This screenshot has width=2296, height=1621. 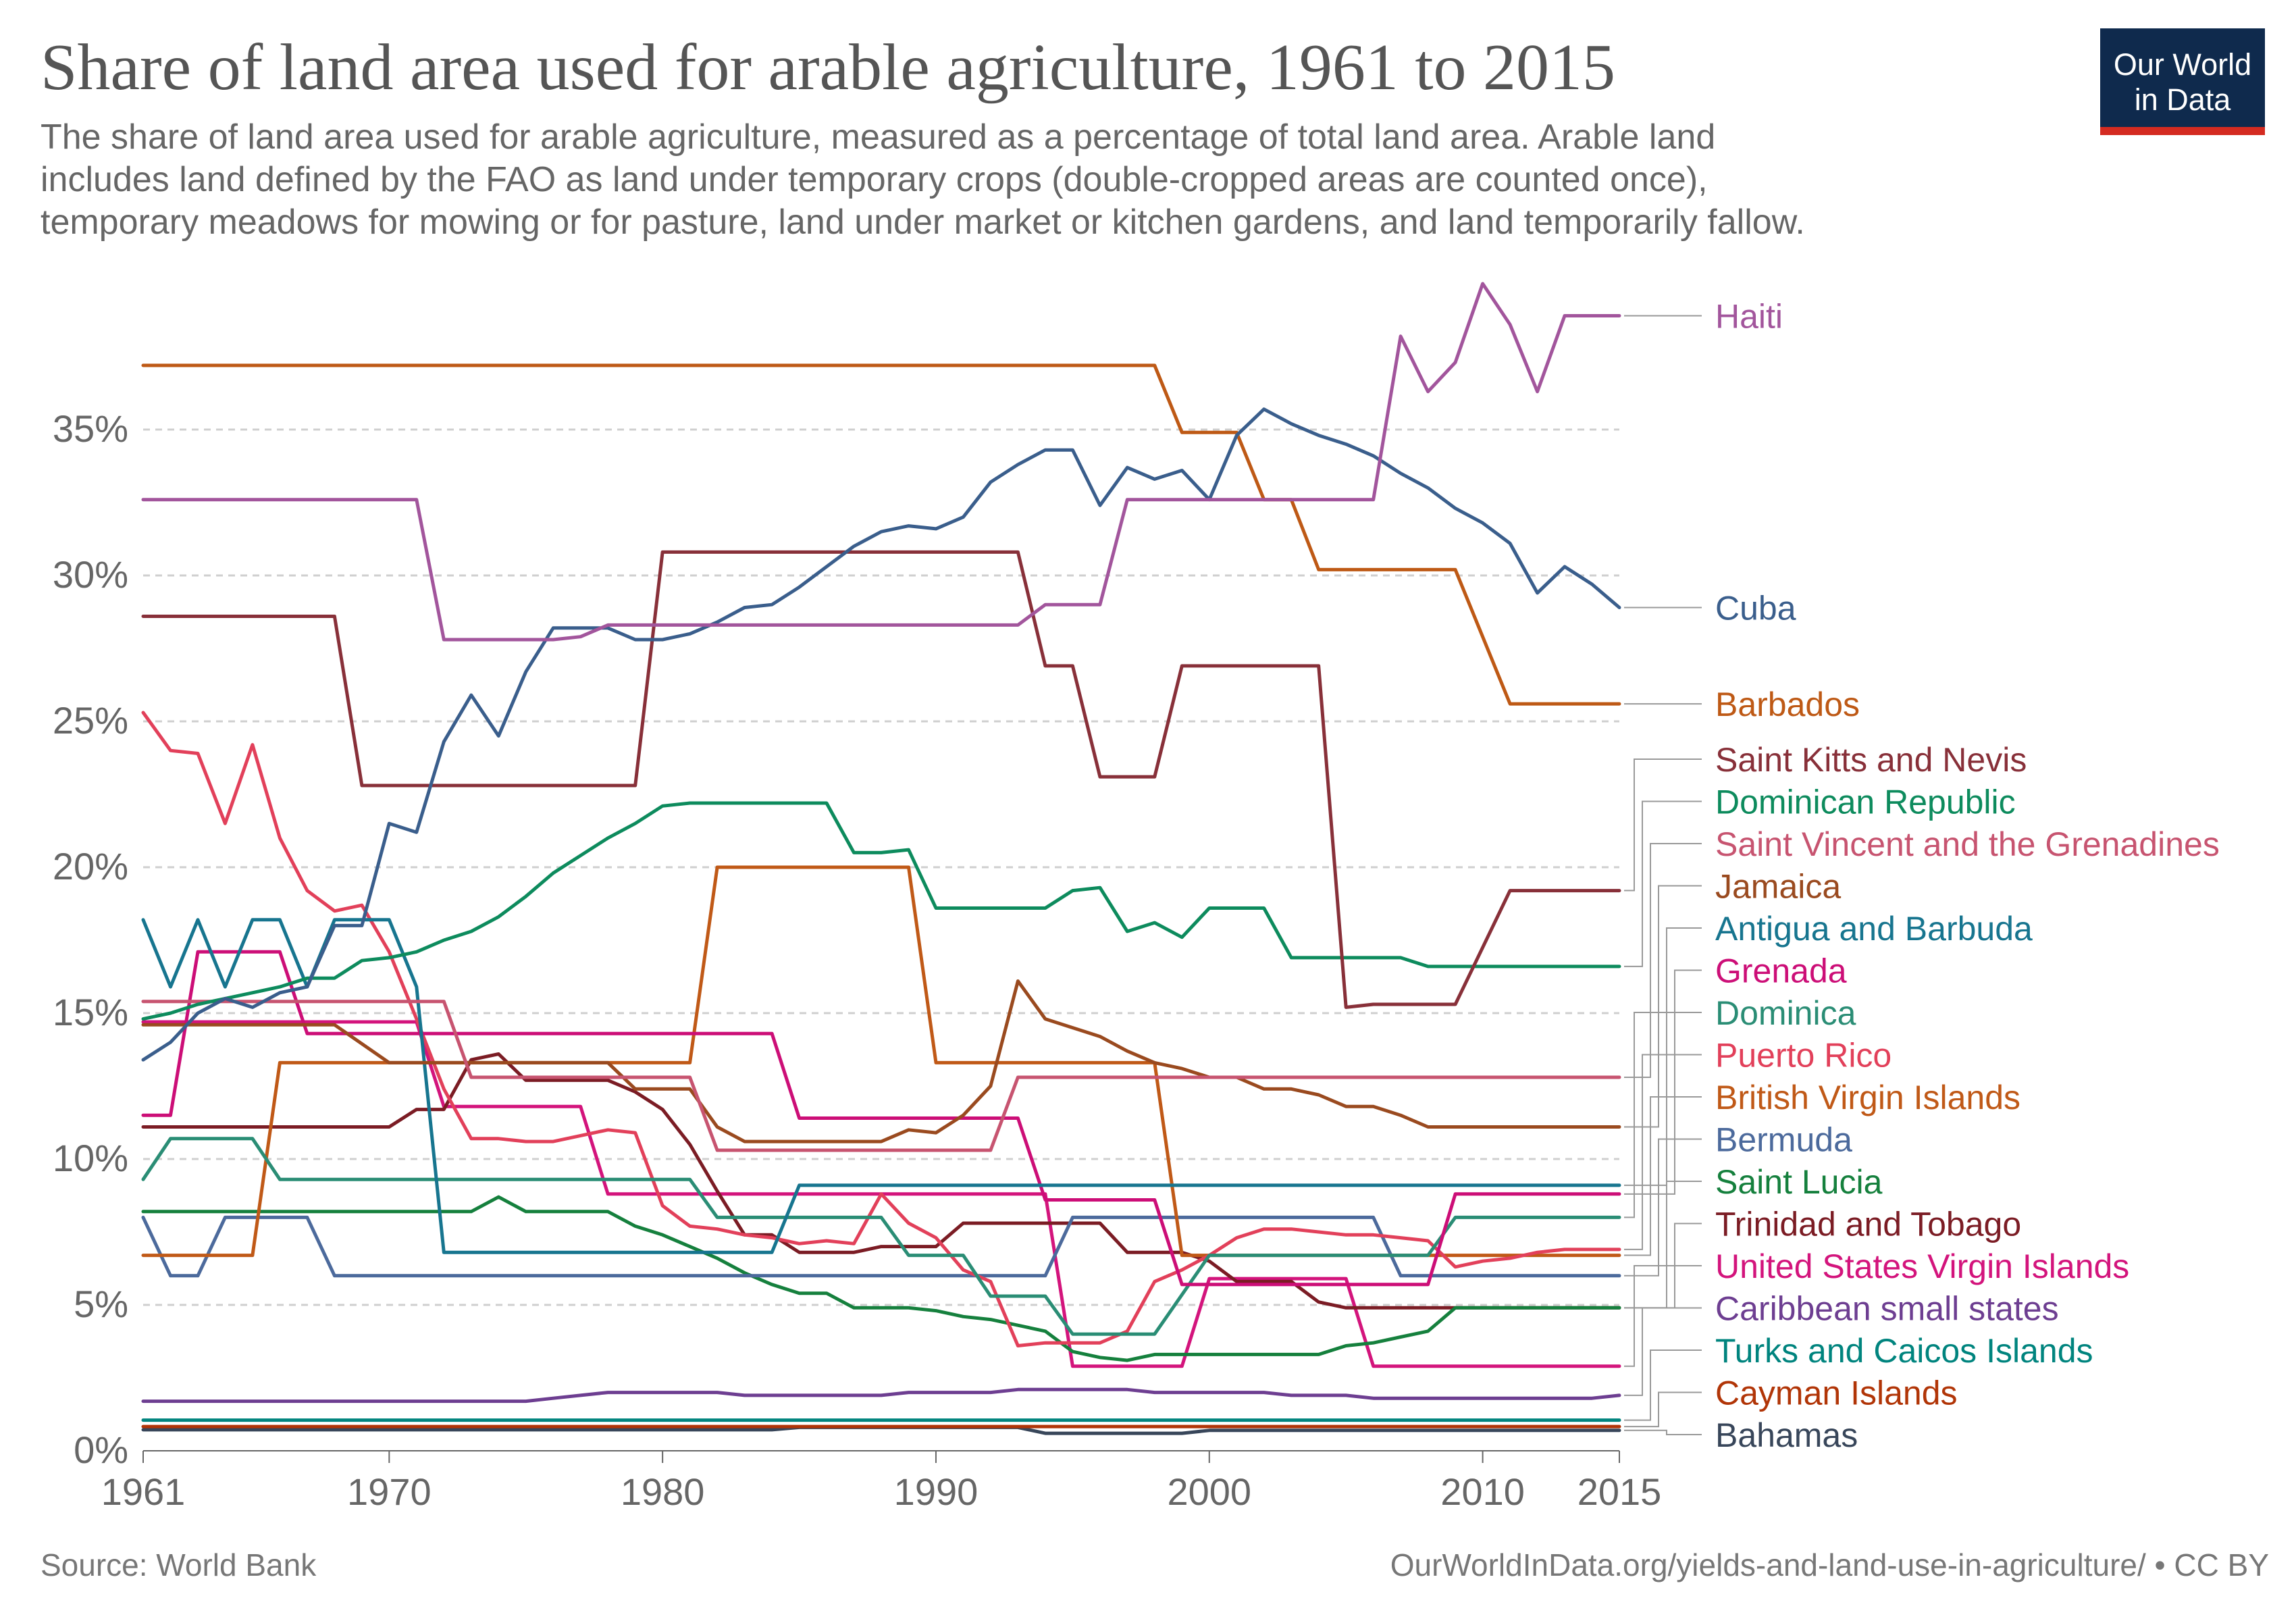 What do you see at coordinates (101, 1450) in the screenshot?
I see `y-tick-label: 0%` at bounding box center [101, 1450].